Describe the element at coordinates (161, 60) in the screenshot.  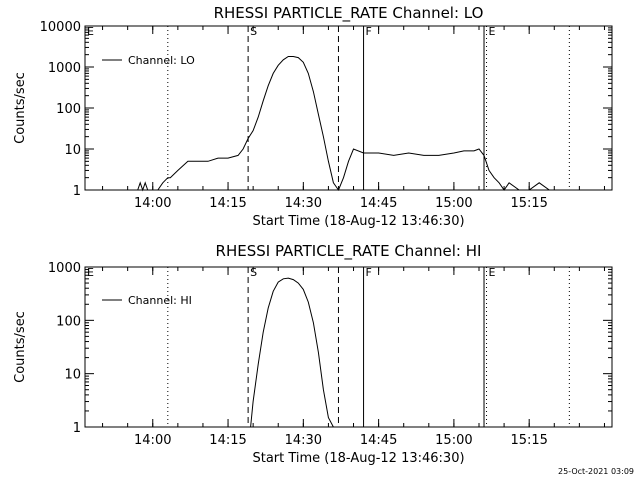
I see `legend-label: Channel: LO` at that location.